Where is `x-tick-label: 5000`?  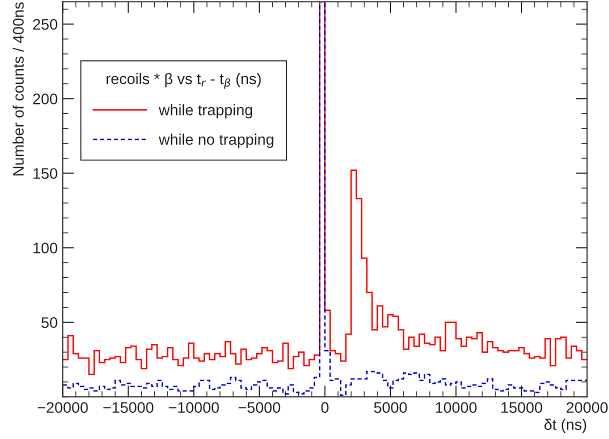 x-tick-label: 5000 is located at coordinates (390, 407).